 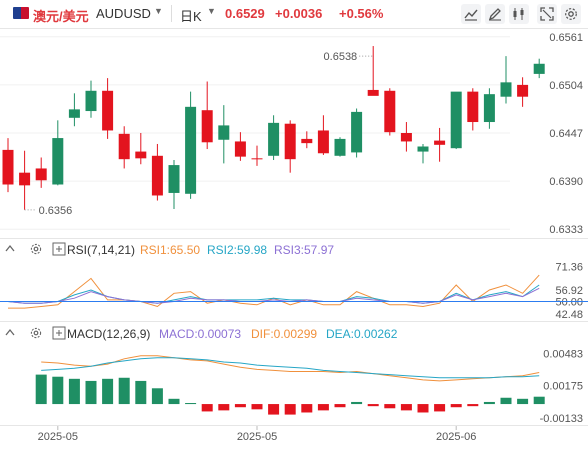 What do you see at coordinates (566, 134) in the screenshot?
I see `price-tick-label: 0.6447` at bounding box center [566, 134].